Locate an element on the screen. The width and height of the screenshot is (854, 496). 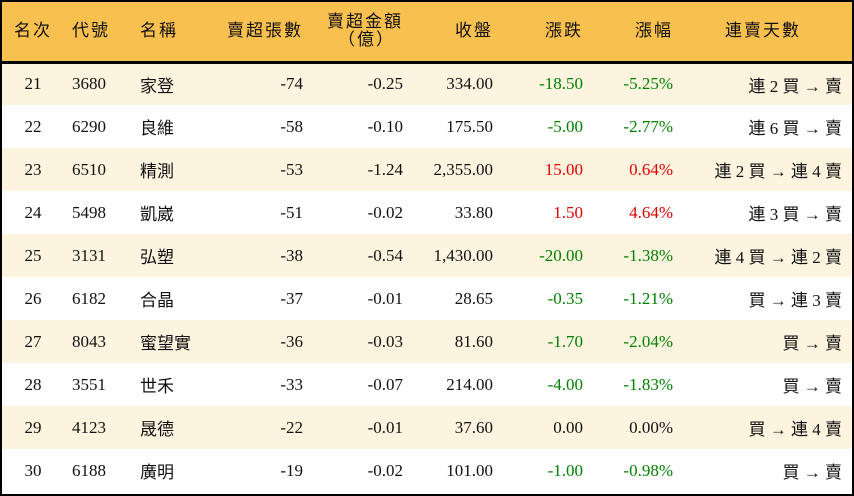
cell-rank: 29 is located at coordinates (33, 427).